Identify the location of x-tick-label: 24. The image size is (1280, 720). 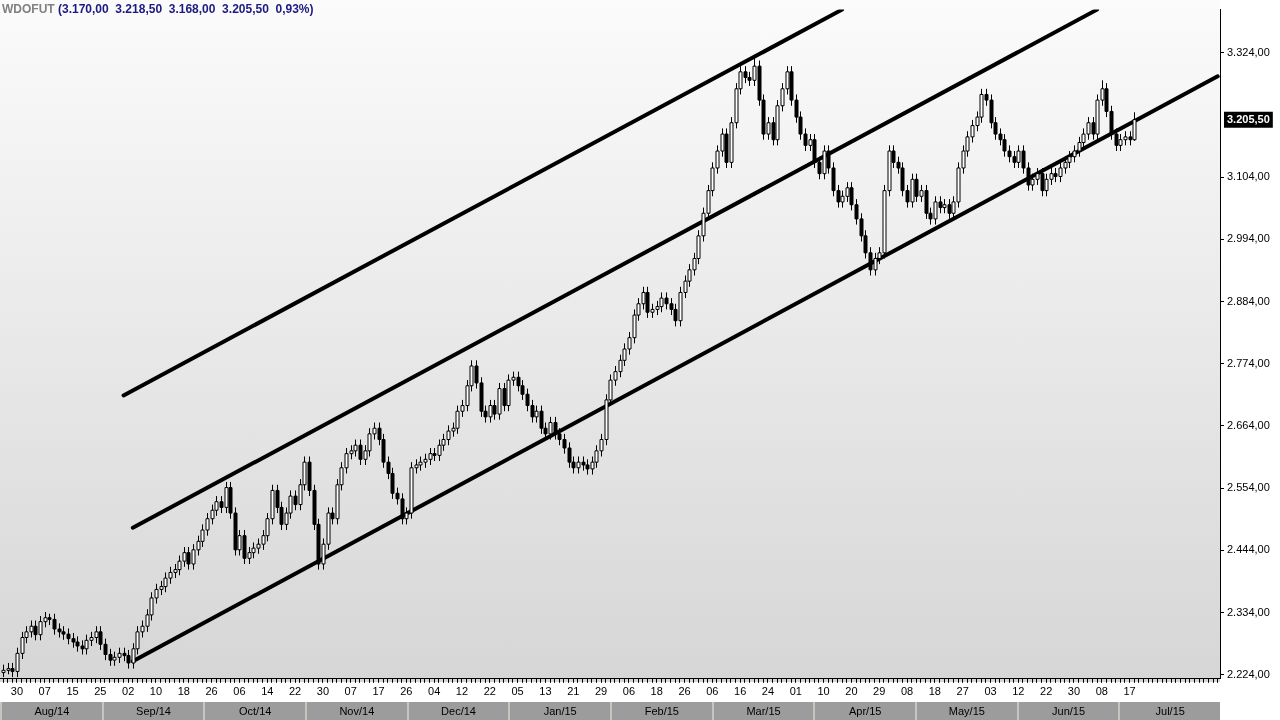
(768, 691).